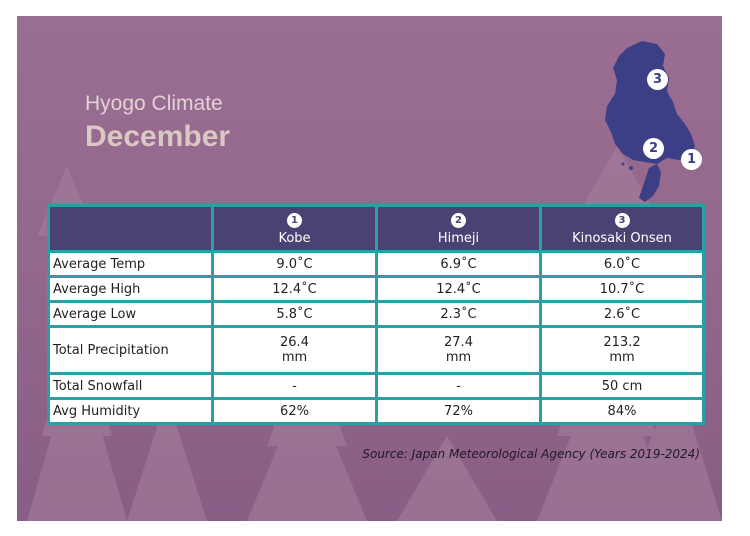 This screenshot has height=536, width=750. Describe the element at coordinates (622, 386) in the screenshot. I see `cell-value: 50 cm` at that location.